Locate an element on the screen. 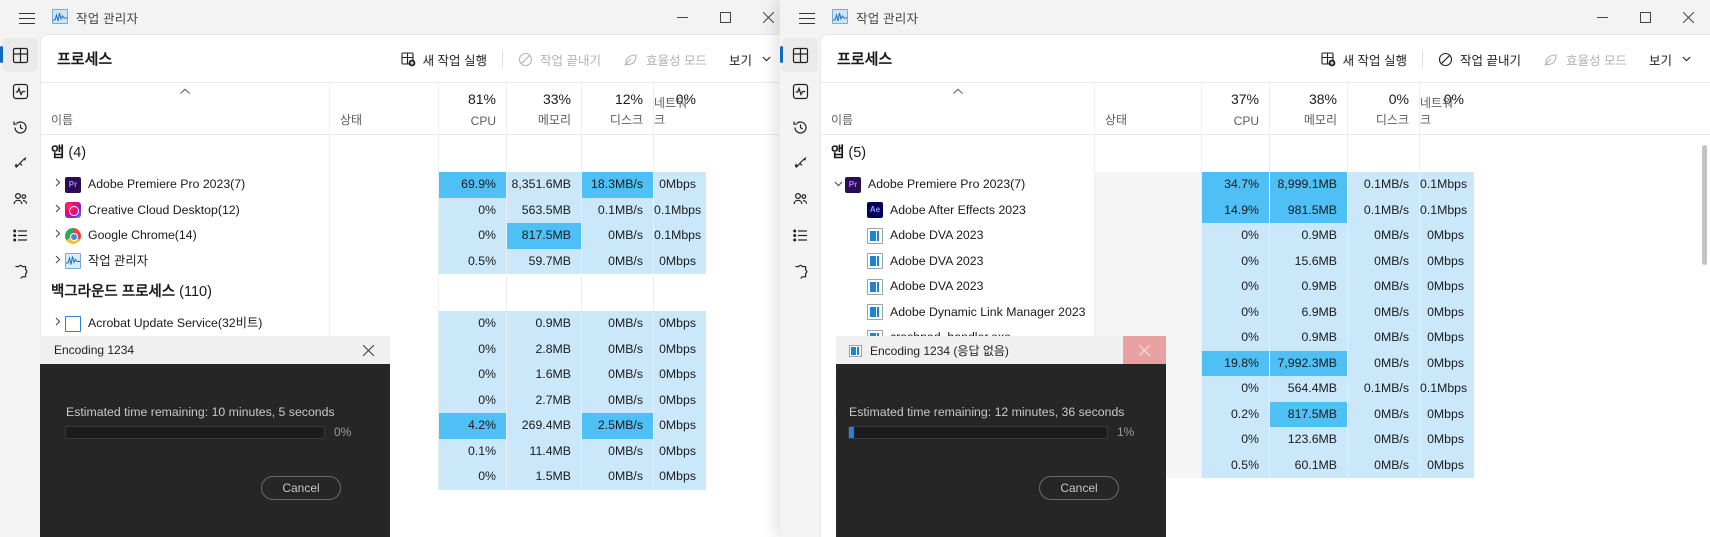  end-task-button-right: 작업 끝내기 is located at coordinates (1479, 59).